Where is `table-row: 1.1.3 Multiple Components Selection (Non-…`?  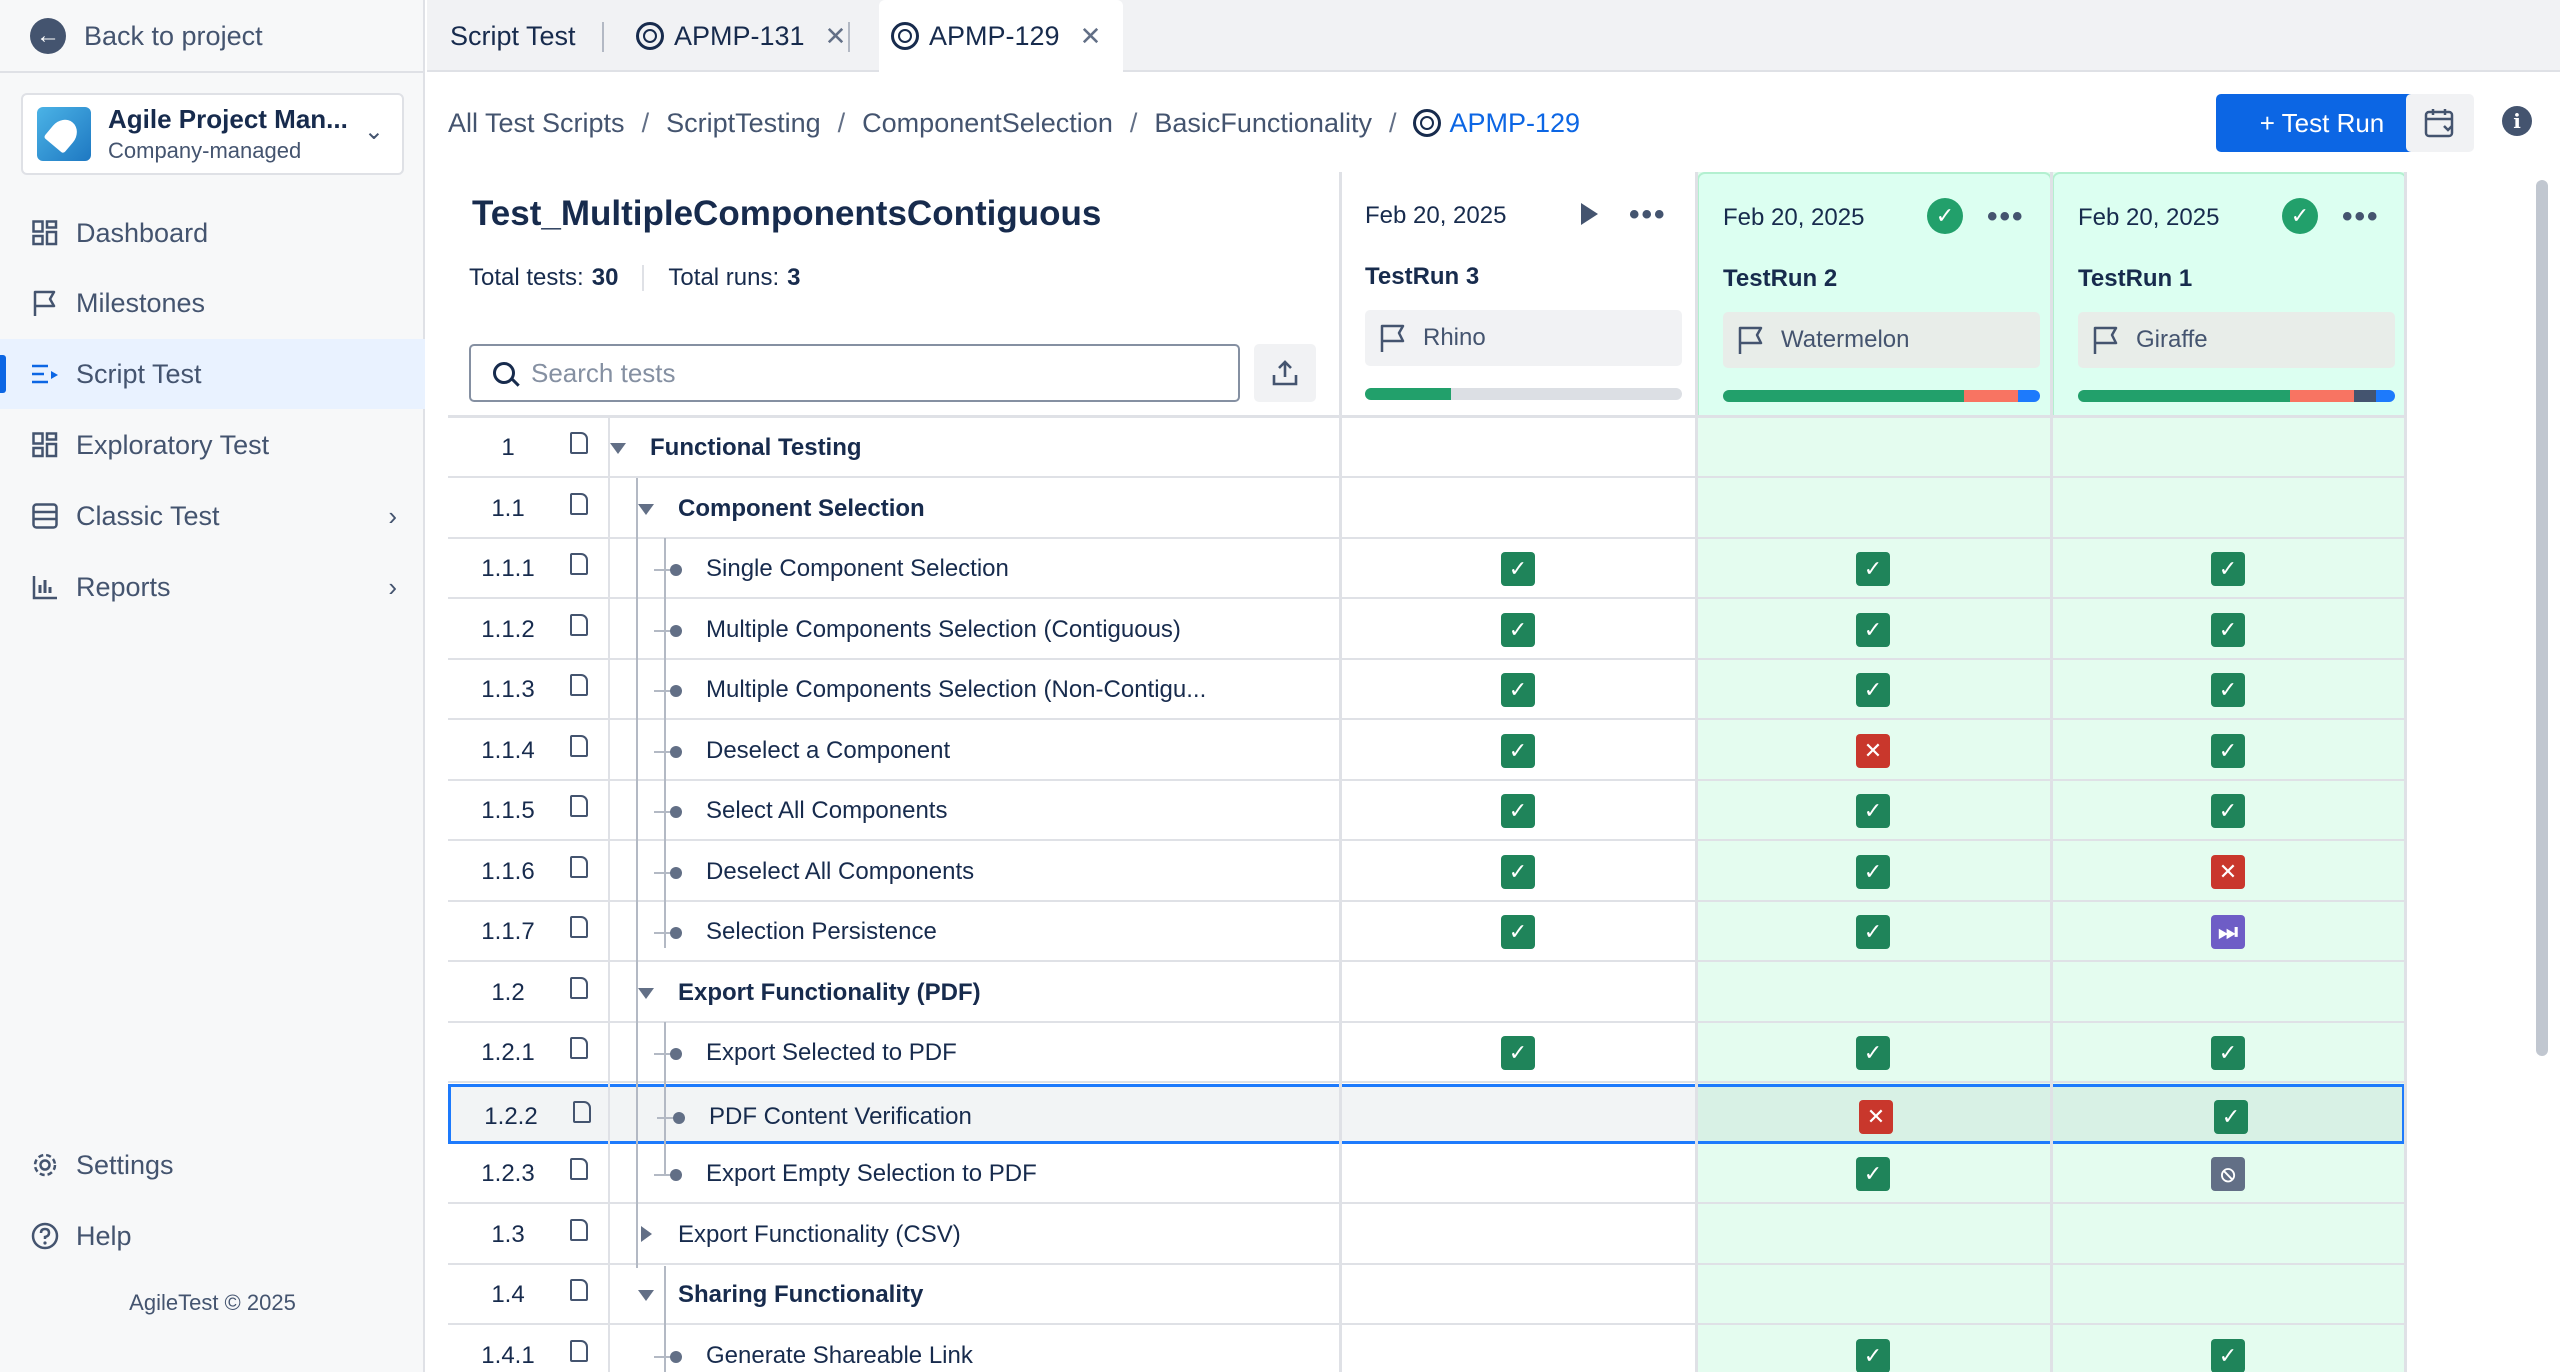
table-row: 1.1.3 Multiple Components Selection (Non-… is located at coordinates (1426, 690).